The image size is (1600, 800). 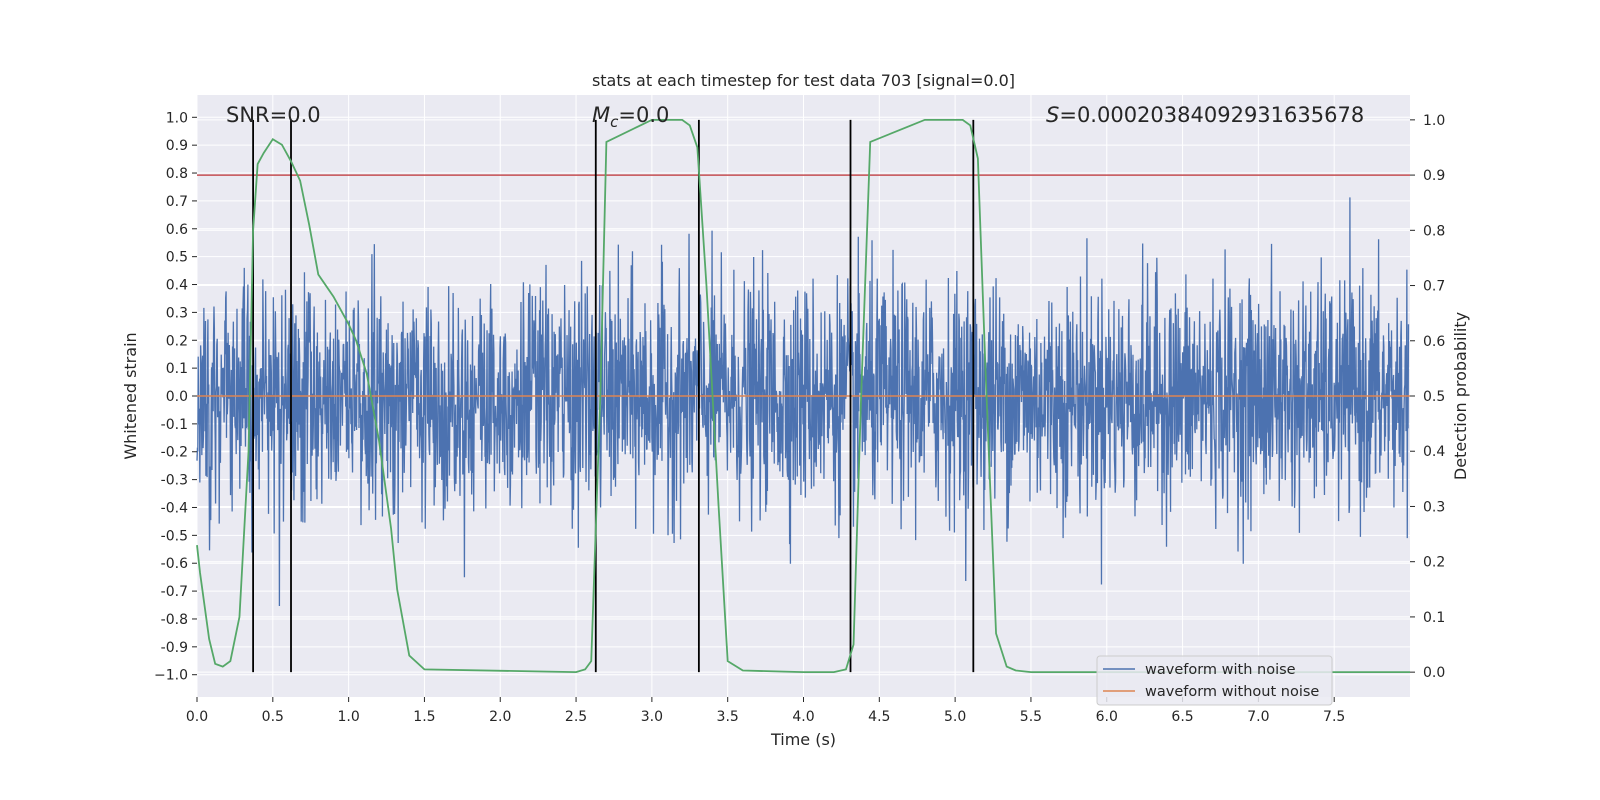 What do you see at coordinates (177, 146) in the screenshot?
I see `y-tick-label: 0.9` at bounding box center [177, 146].